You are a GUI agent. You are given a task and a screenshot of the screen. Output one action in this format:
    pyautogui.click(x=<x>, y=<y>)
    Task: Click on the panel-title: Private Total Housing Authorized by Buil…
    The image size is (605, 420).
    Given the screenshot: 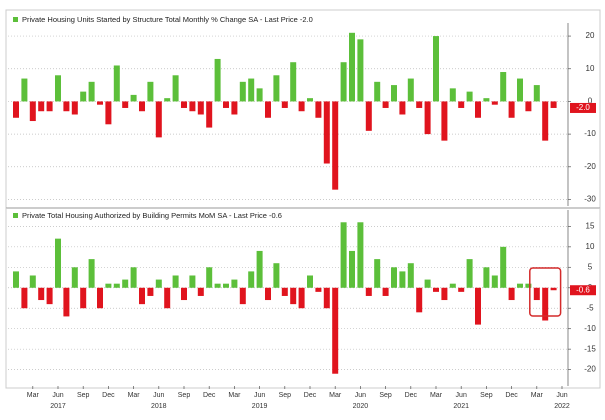 What is the action you would take?
    pyautogui.click(x=152, y=215)
    